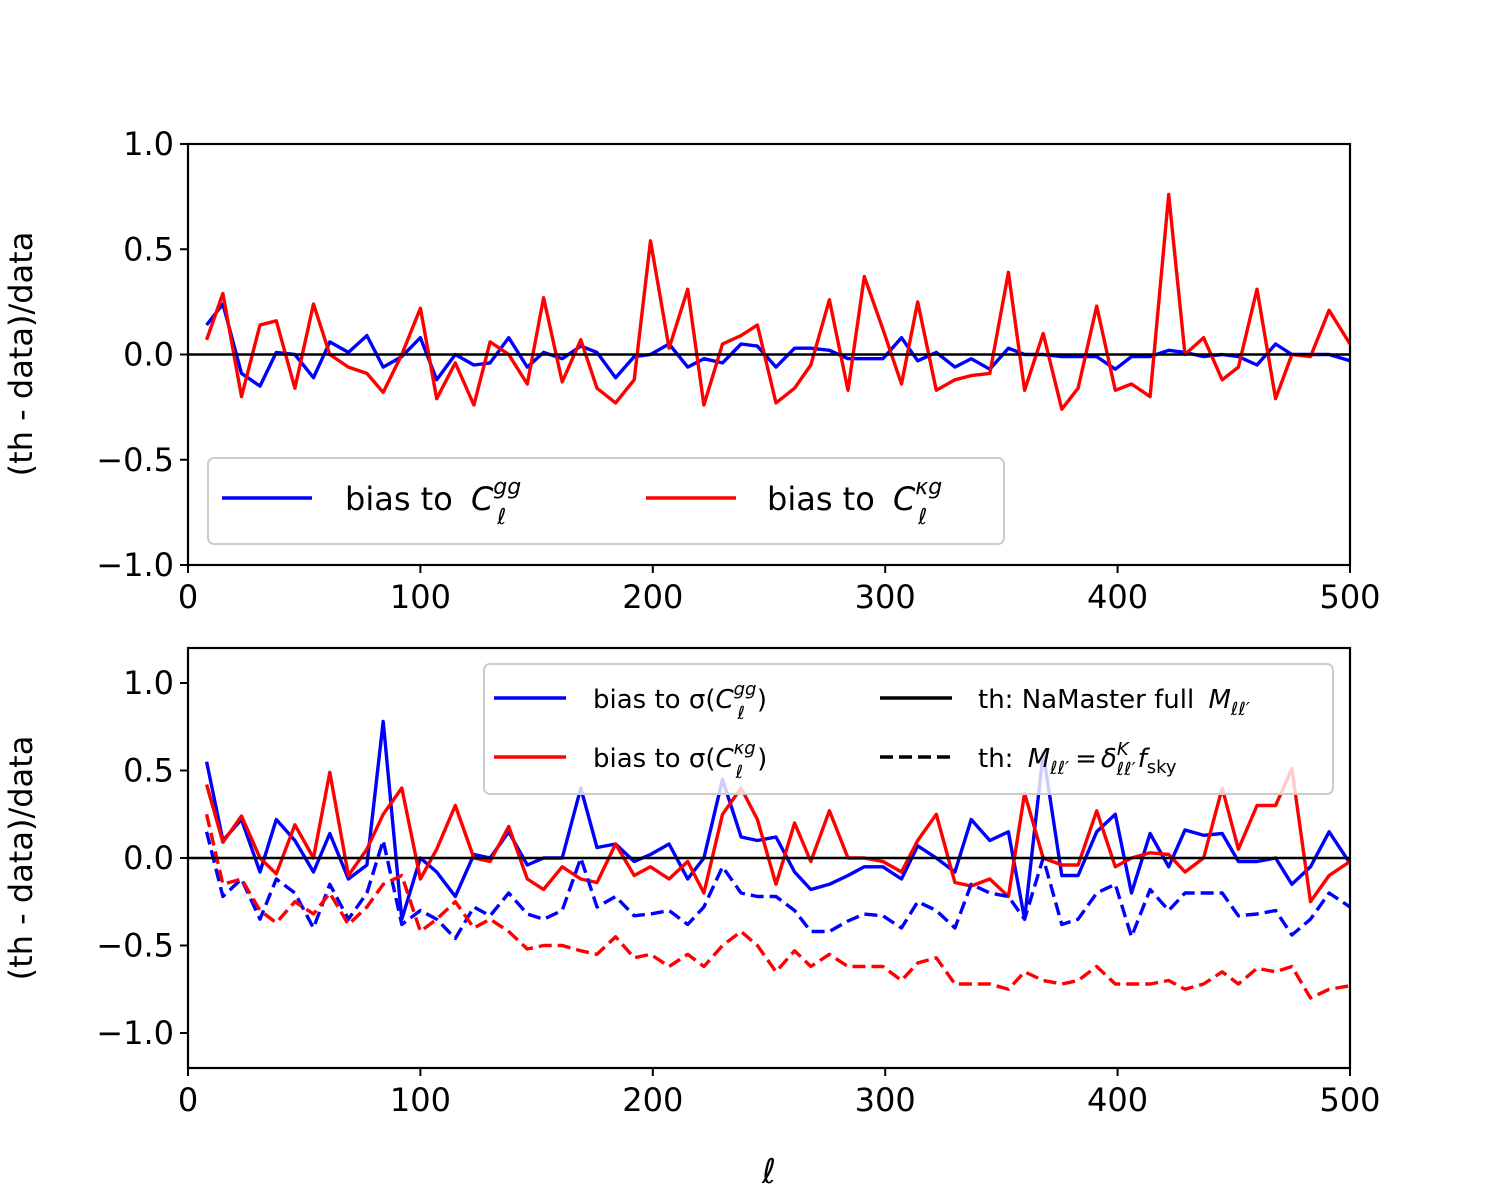  Describe the element at coordinates (188, 597) in the screenshot. I see `top-x-tick-label: 0` at that location.